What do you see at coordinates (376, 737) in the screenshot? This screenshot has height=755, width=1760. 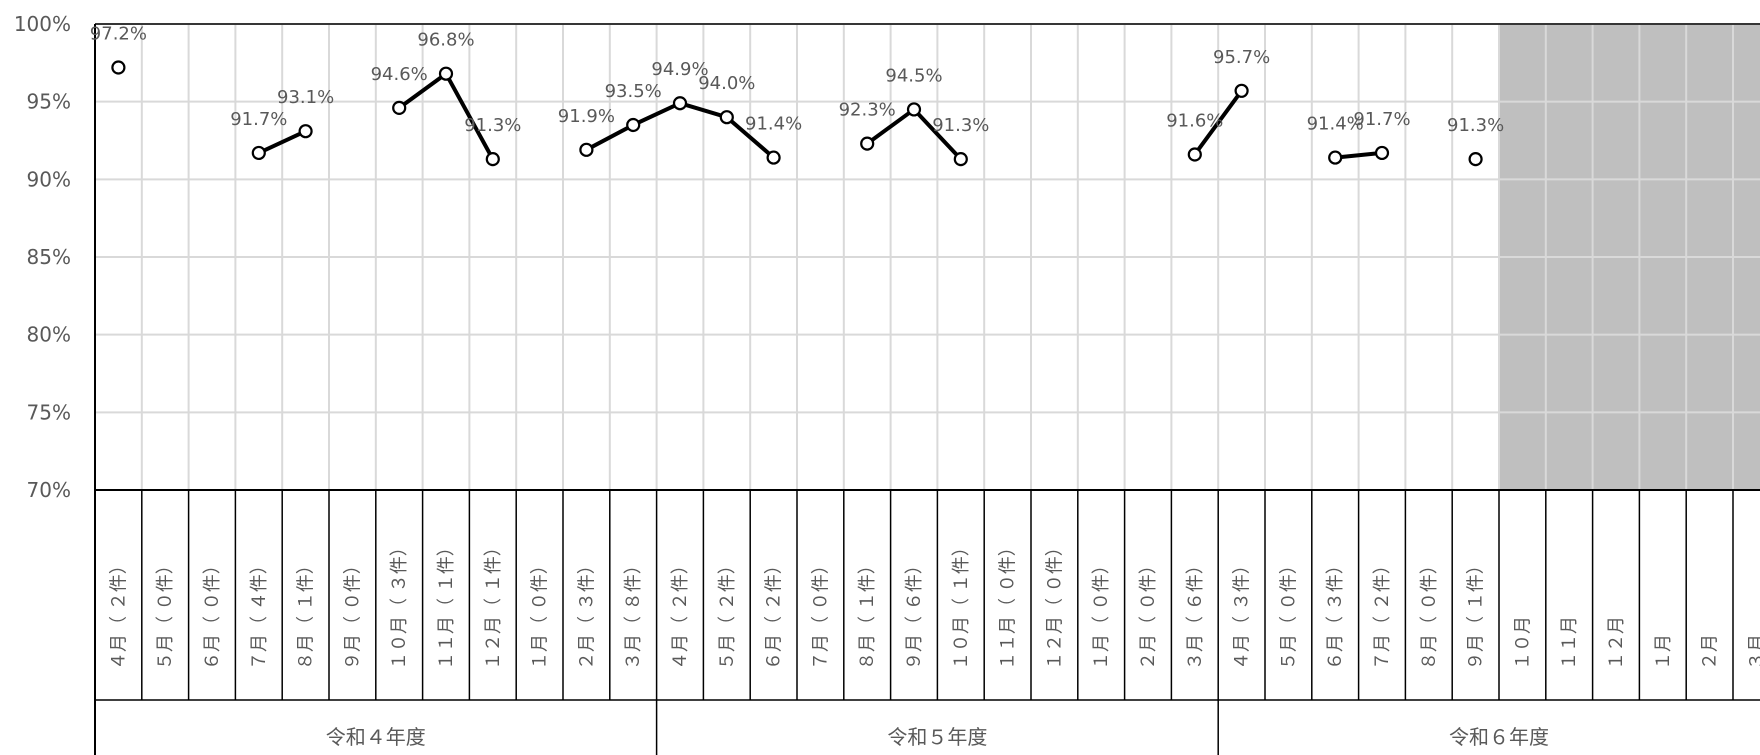 I see `fiscal-year-label: 令和４年度` at bounding box center [376, 737].